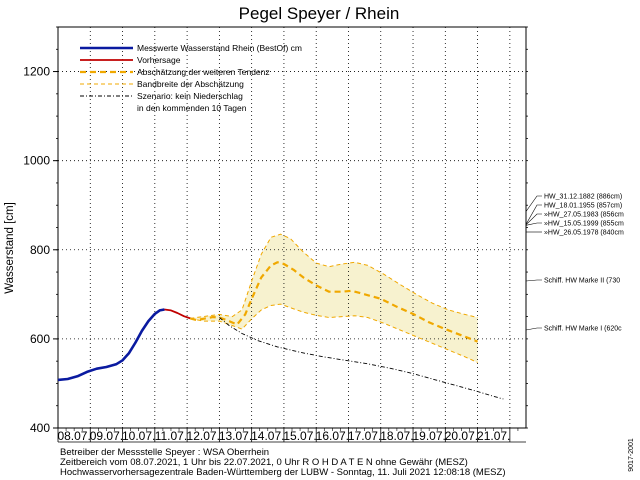 Image resolution: width=640 pixels, height=480 pixels. What do you see at coordinates (584, 233) in the screenshot?
I see `side-marker-label: »HW_26.05.1978 (840cm` at bounding box center [584, 233].